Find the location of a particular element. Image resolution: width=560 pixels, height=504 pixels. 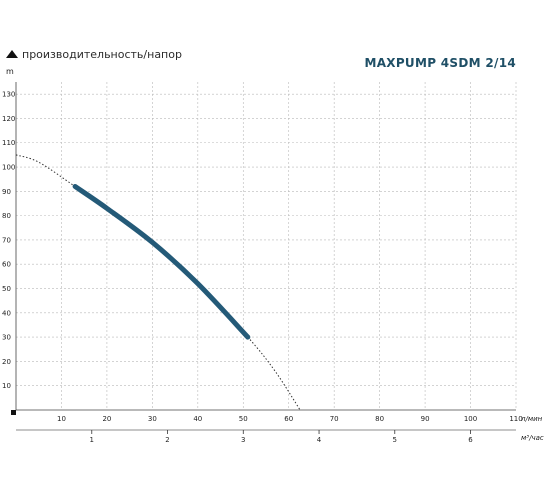

y-tick-label: 50 is located at coordinates (6, 289).